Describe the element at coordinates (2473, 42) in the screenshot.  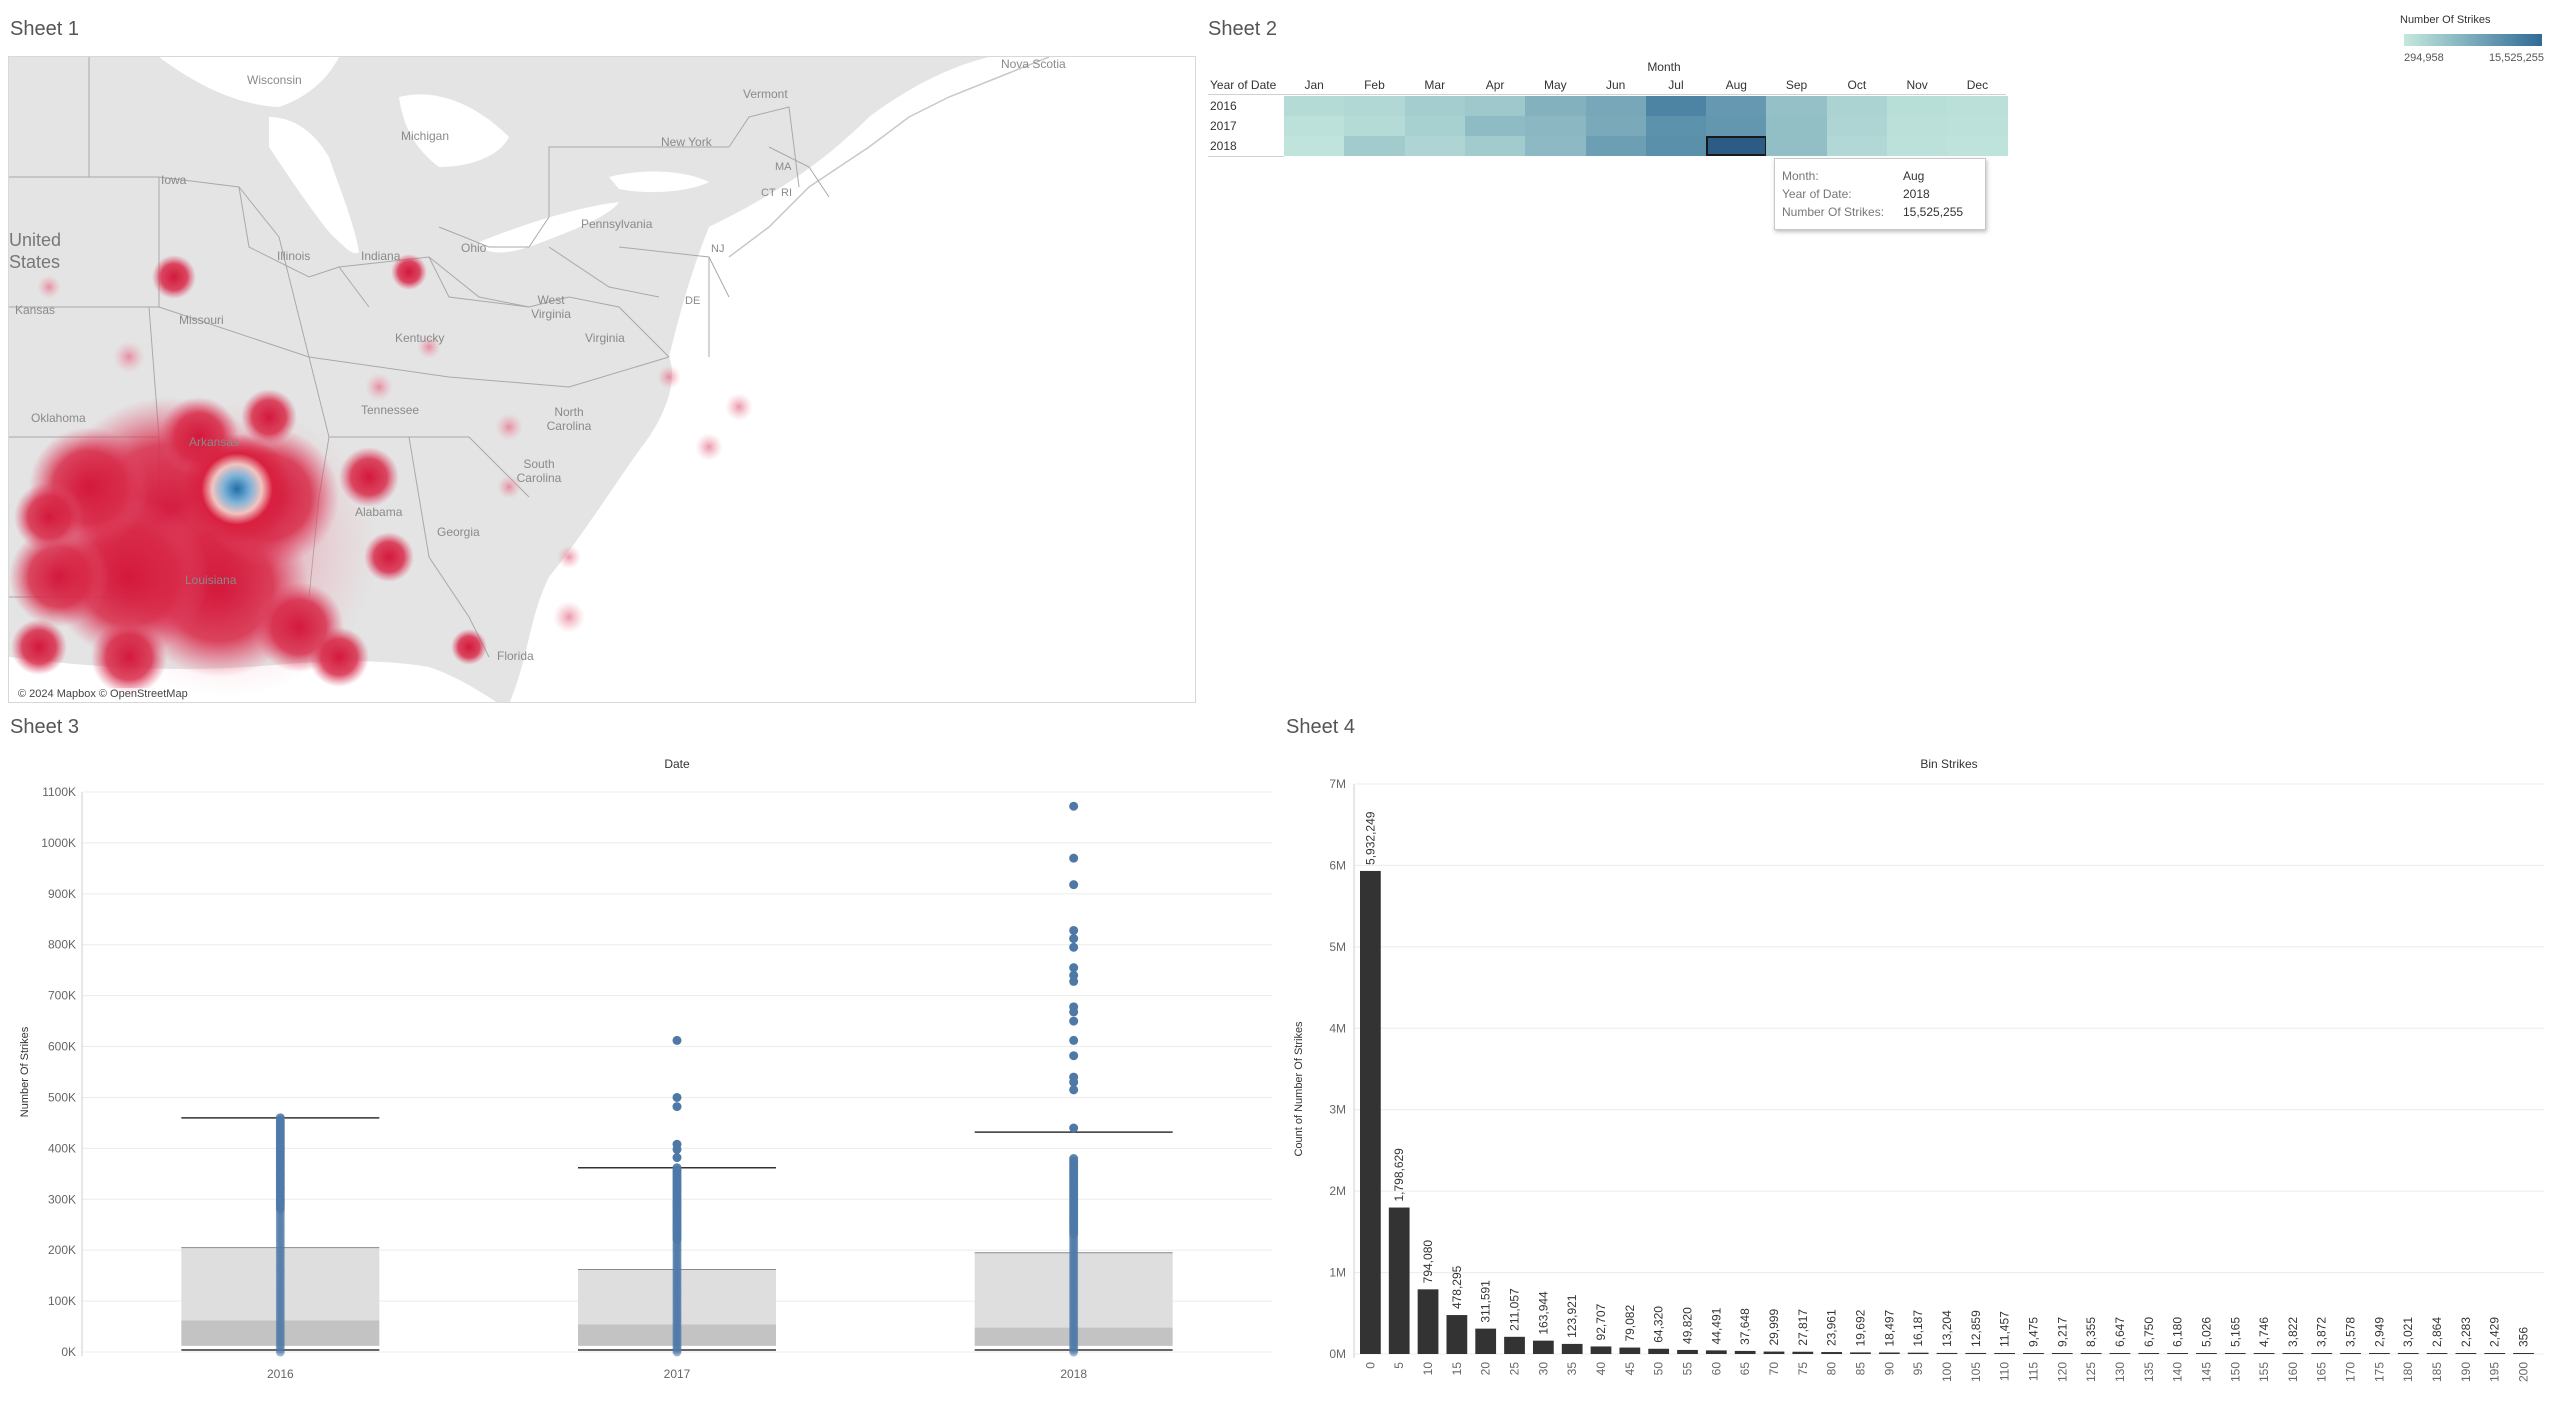
I see `color-legend: Number Of Strikes 294,958 15,525,255` at that location.